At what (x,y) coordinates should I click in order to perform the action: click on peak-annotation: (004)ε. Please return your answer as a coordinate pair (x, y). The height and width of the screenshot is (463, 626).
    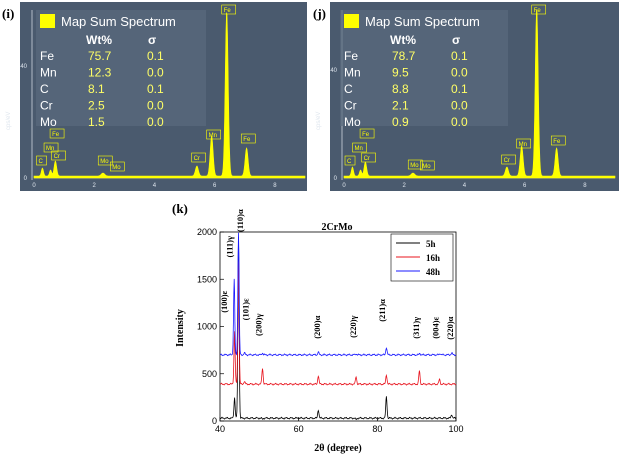
    Looking at the image, I should click on (436, 327).